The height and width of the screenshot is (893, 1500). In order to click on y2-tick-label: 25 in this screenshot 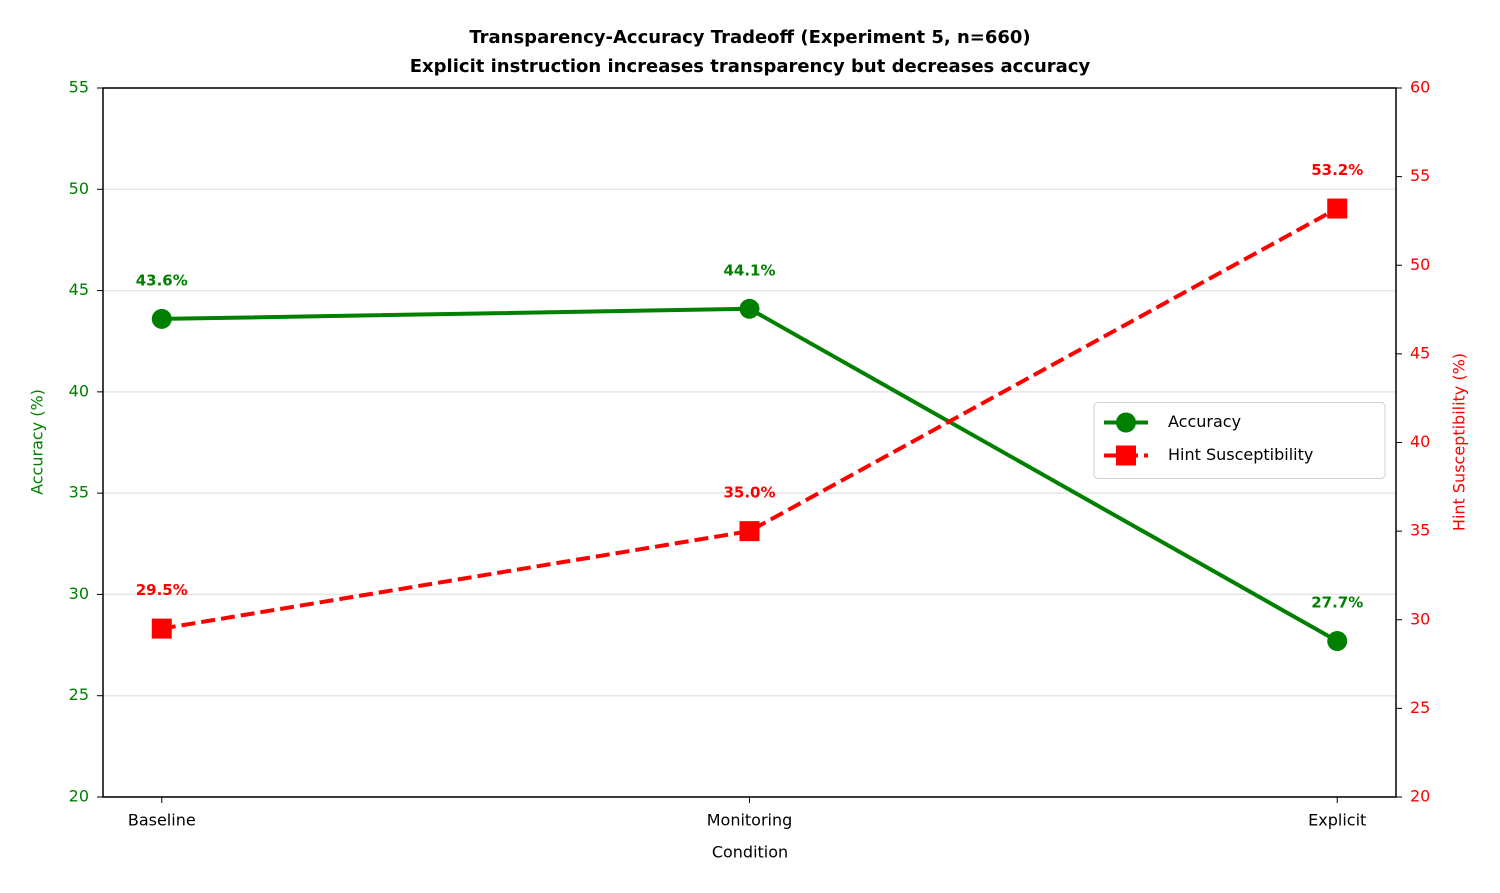, I will do `click(1420, 707)`.